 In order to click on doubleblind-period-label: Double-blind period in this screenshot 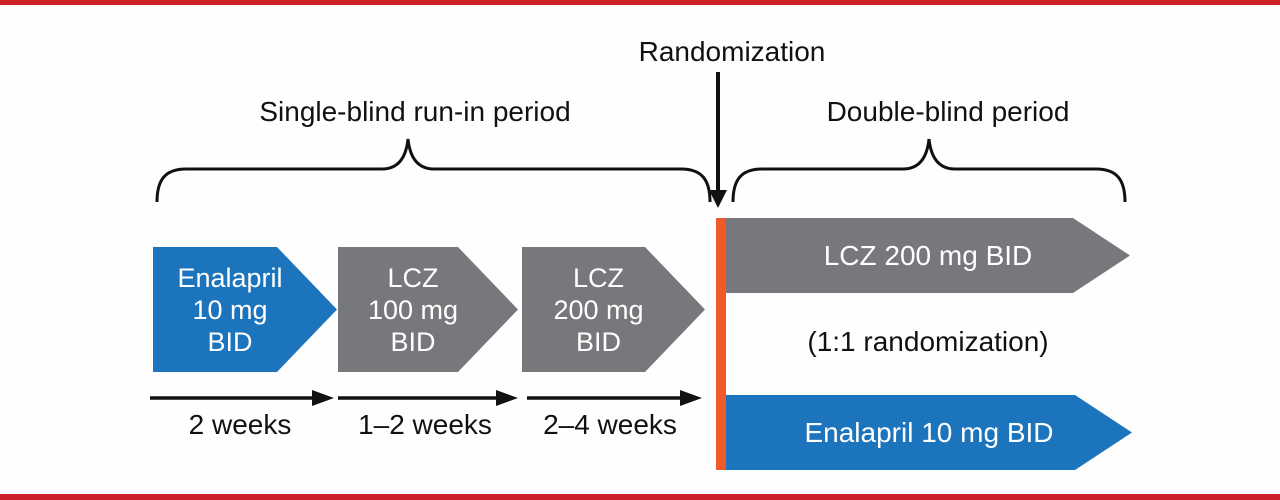, I will do `click(948, 111)`.